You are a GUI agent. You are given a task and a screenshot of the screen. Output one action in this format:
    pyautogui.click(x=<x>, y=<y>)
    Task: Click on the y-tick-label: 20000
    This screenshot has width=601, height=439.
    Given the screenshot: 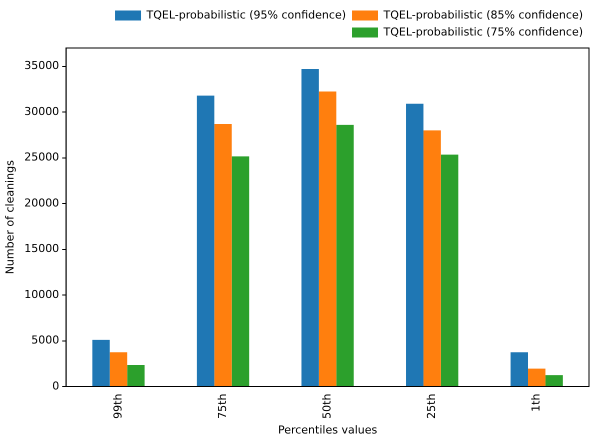 What is the action you would take?
    pyautogui.click(x=42, y=203)
    